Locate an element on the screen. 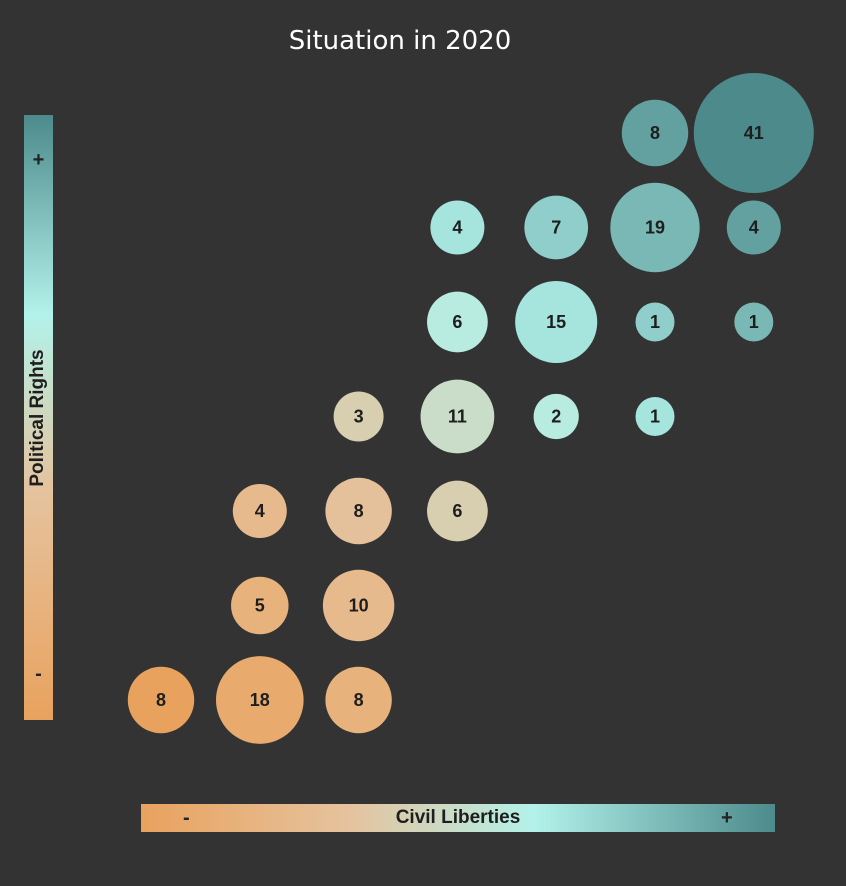 The height and width of the screenshot is (886, 846). bubble-value-label: 3 is located at coordinates (359, 417).